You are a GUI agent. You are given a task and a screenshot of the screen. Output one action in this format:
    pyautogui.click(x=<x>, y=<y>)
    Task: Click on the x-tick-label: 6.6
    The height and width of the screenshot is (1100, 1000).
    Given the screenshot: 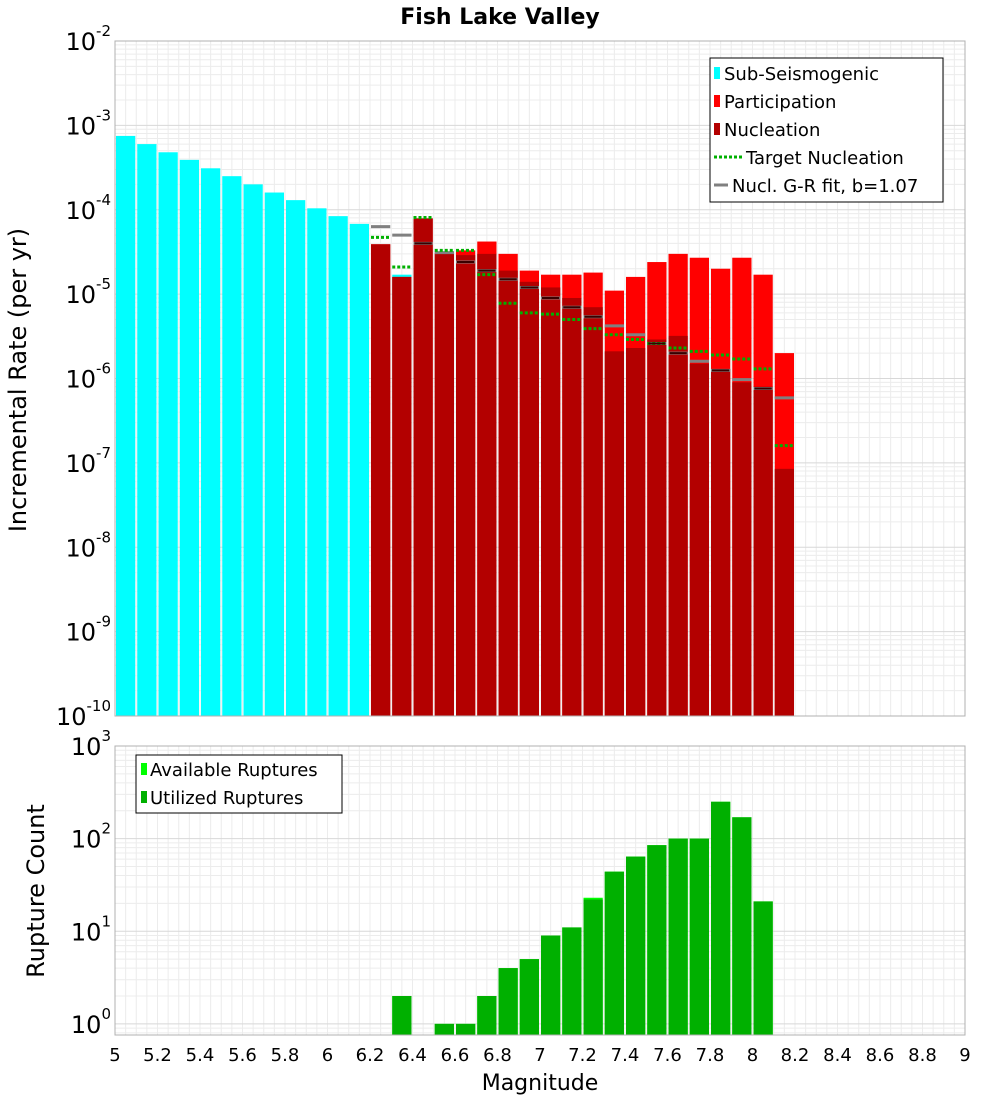 What is the action you would take?
    pyautogui.click(x=455, y=1055)
    